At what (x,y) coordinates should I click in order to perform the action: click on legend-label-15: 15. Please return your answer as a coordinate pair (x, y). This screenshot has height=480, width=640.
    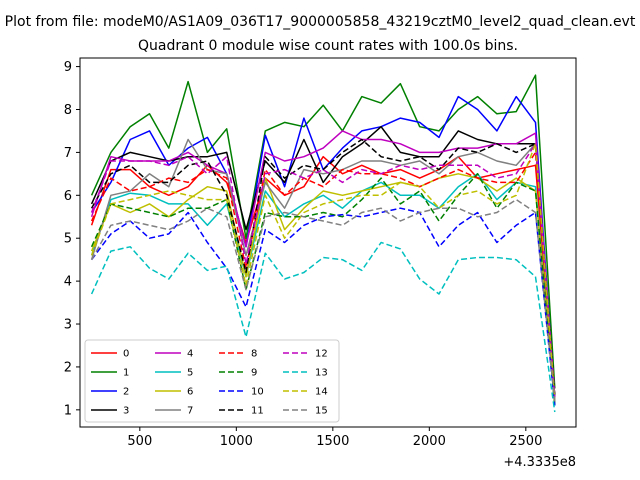
    Looking at the image, I should click on (321, 411).